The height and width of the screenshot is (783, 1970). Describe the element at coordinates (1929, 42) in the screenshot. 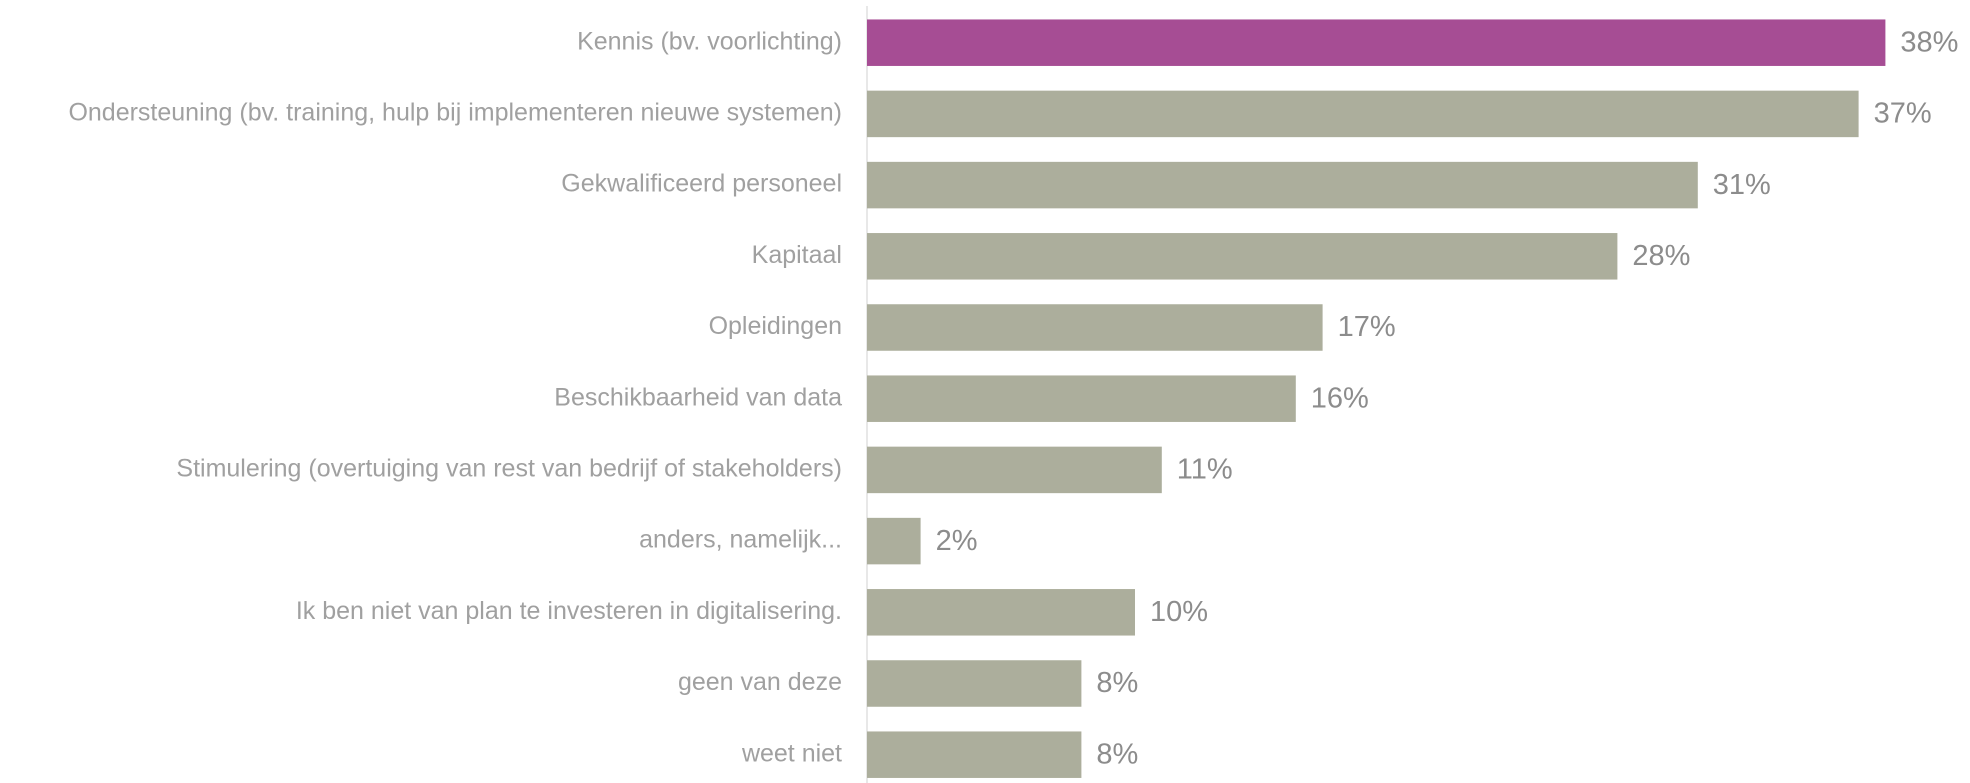

I see `value-label: 38%` at that location.